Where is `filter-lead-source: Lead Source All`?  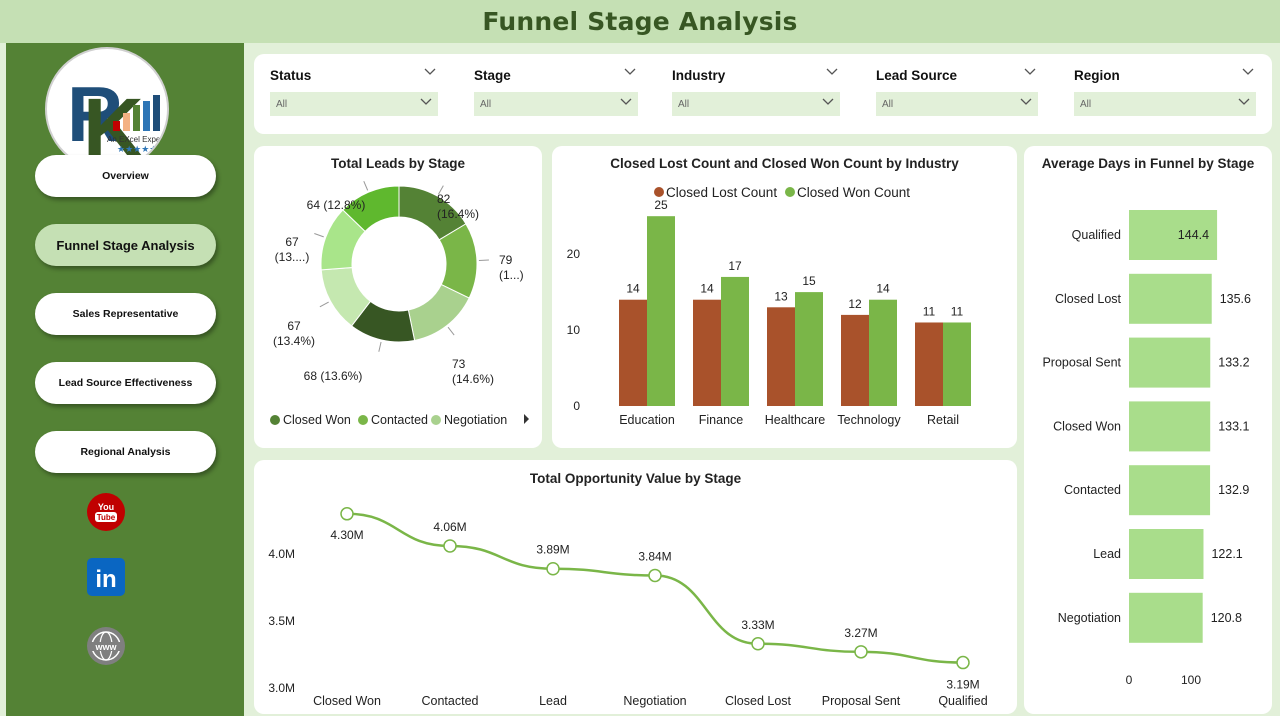
filter-lead-source: Lead Source All is located at coordinates (957, 94).